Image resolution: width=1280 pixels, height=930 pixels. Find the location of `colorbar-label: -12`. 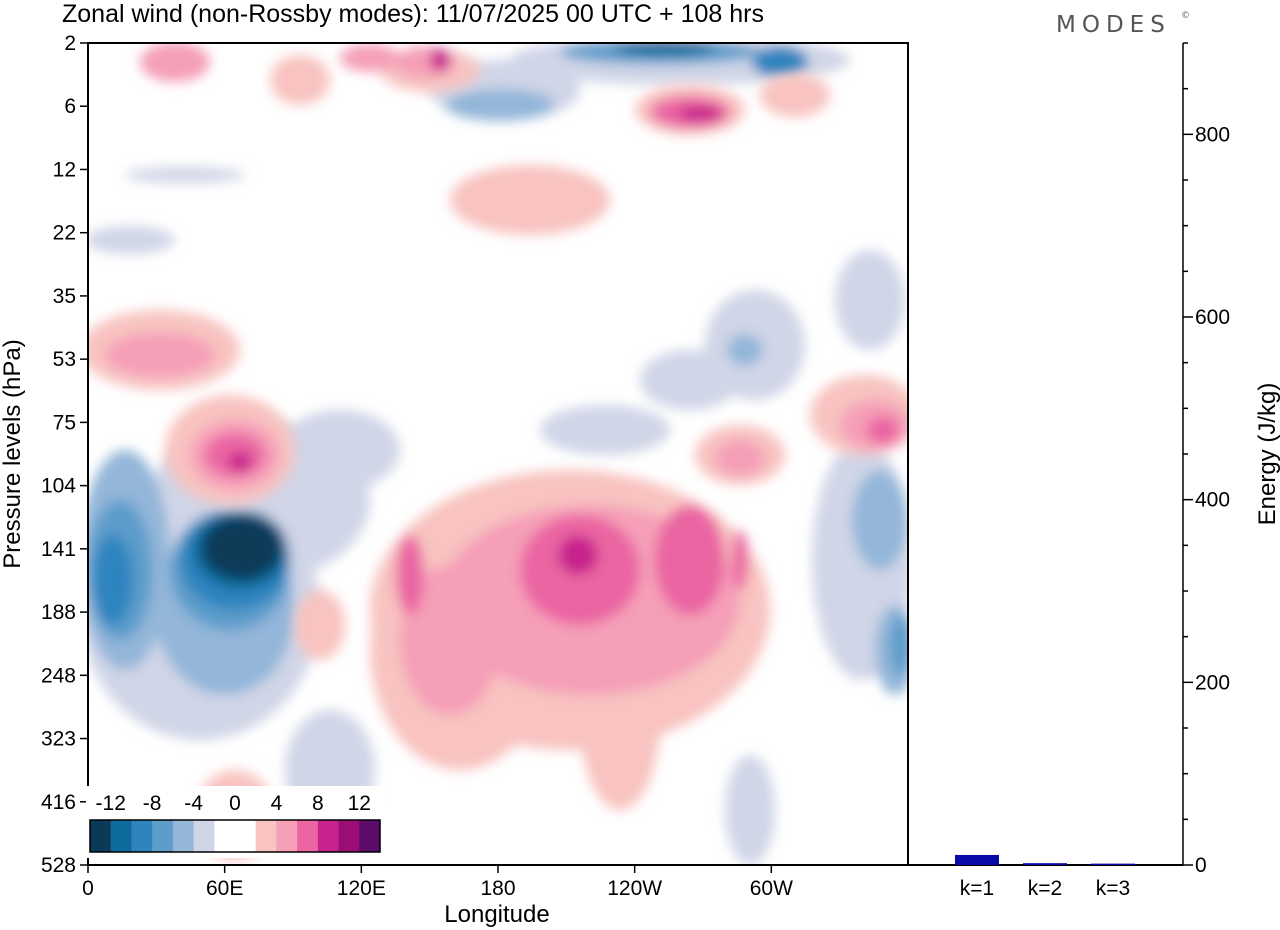

colorbar-label: -12 is located at coordinates (111, 803).